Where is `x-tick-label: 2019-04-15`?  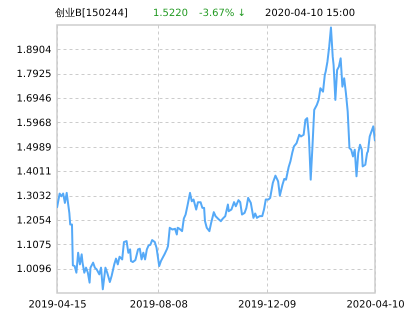 x-tick-label: 2019-04-15 is located at coordinates (57, 305).